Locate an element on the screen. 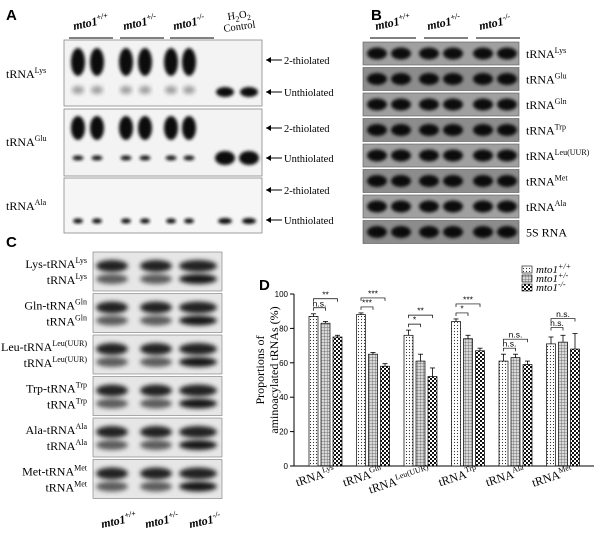 This screenshot has height=542, width=605. significance-label: *** is located at coordinates (373, 293).